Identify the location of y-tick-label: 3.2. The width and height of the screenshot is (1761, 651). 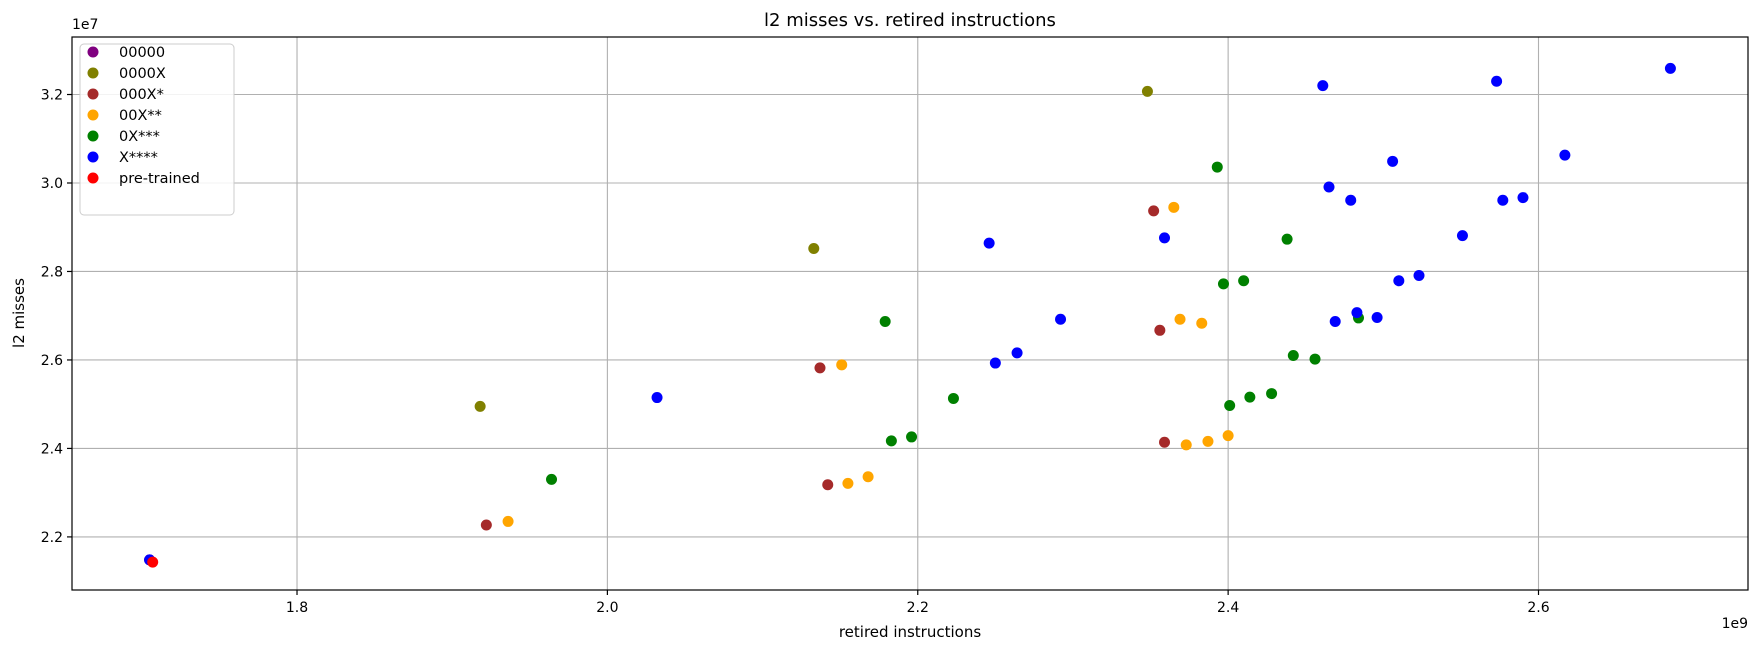
(52, 96).